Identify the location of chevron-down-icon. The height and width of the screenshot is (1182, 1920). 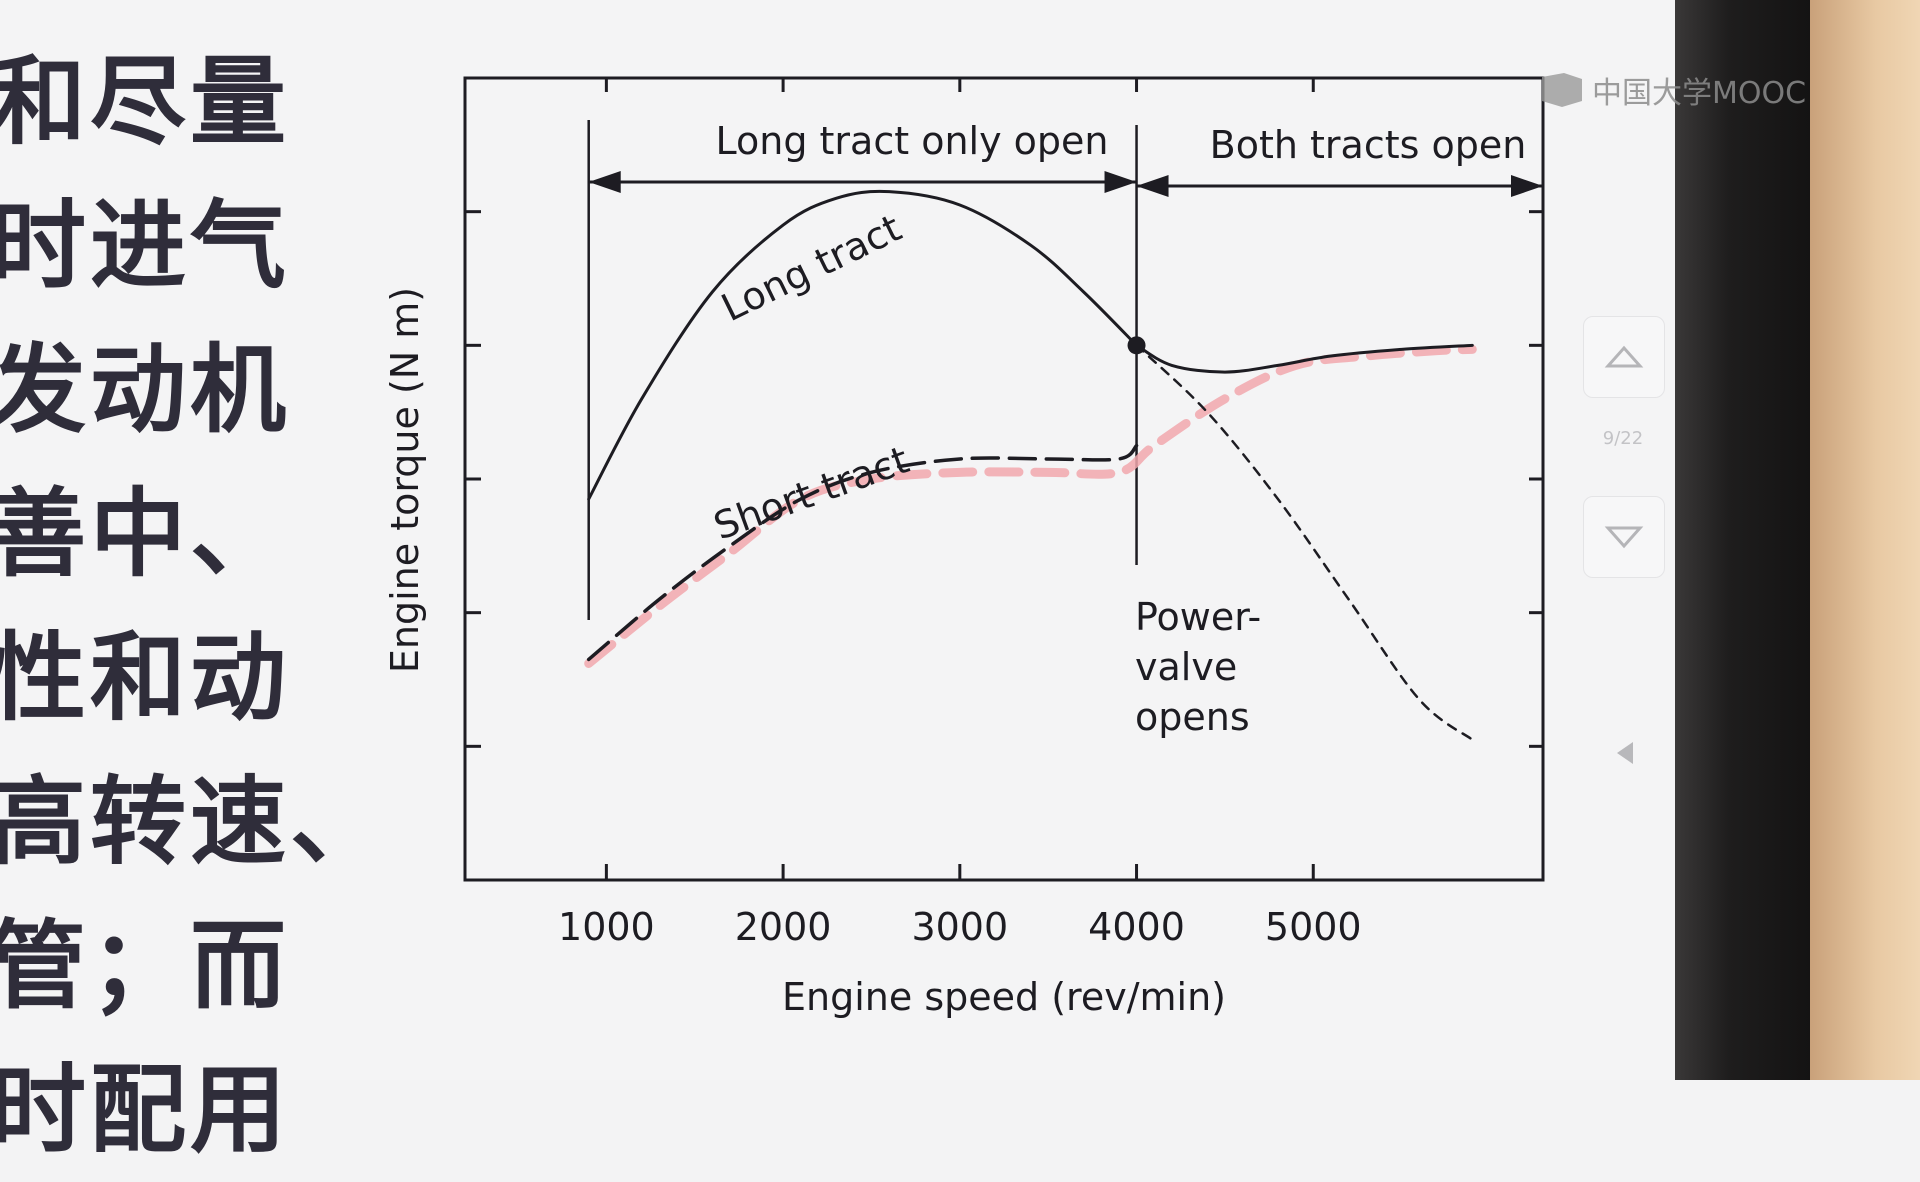
(1624, 537).